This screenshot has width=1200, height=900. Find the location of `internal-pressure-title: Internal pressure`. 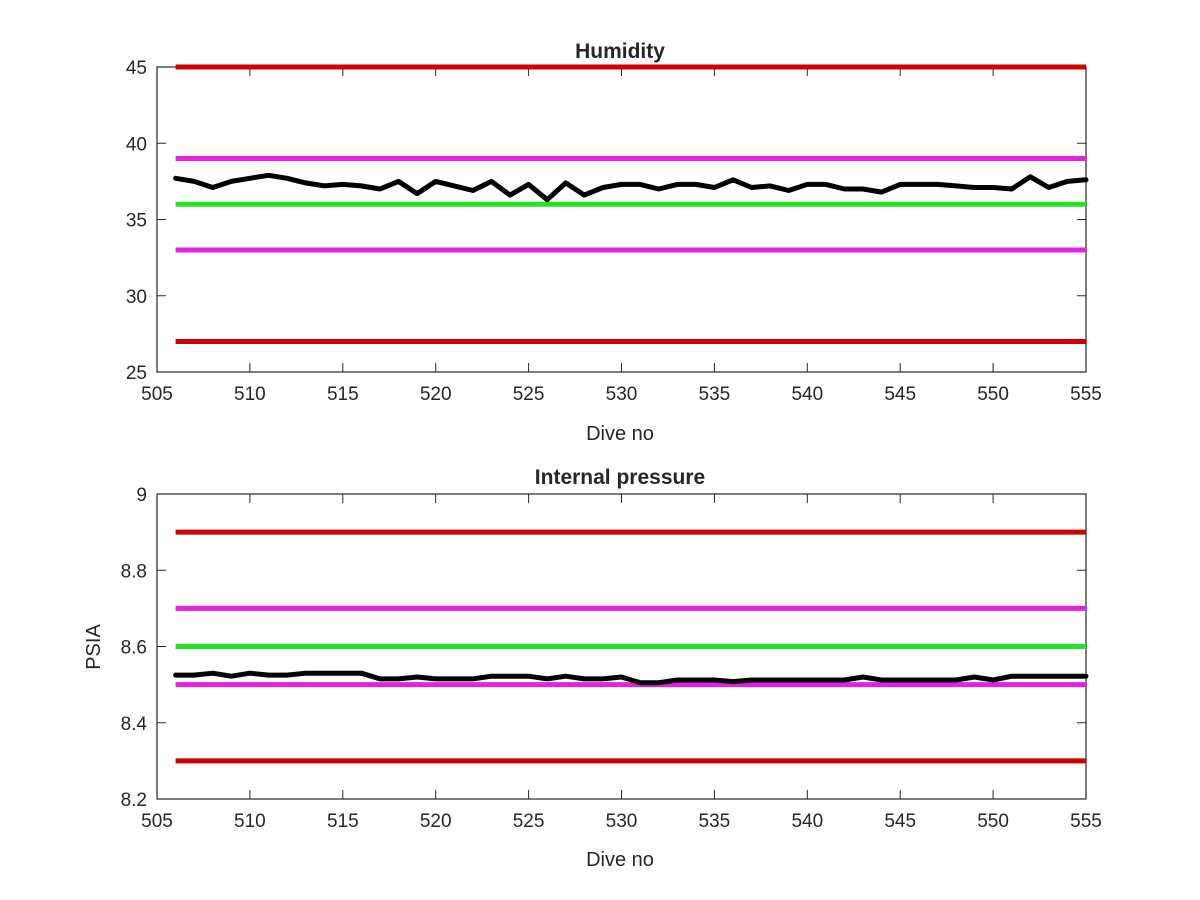

internal-pressure-title: Internal pressure is located at coordinates (620, 477).